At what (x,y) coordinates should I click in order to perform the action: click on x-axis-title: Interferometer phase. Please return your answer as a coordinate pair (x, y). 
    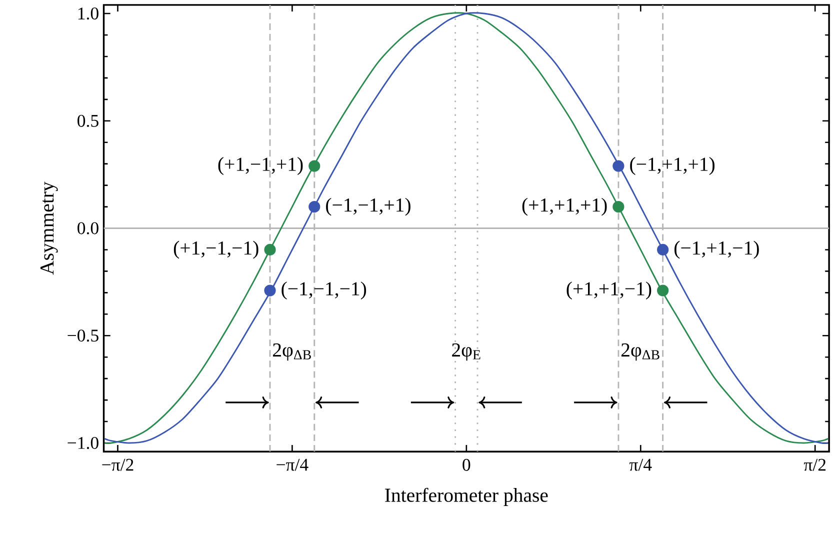
    Looking at the image, I should click on (466, 497).